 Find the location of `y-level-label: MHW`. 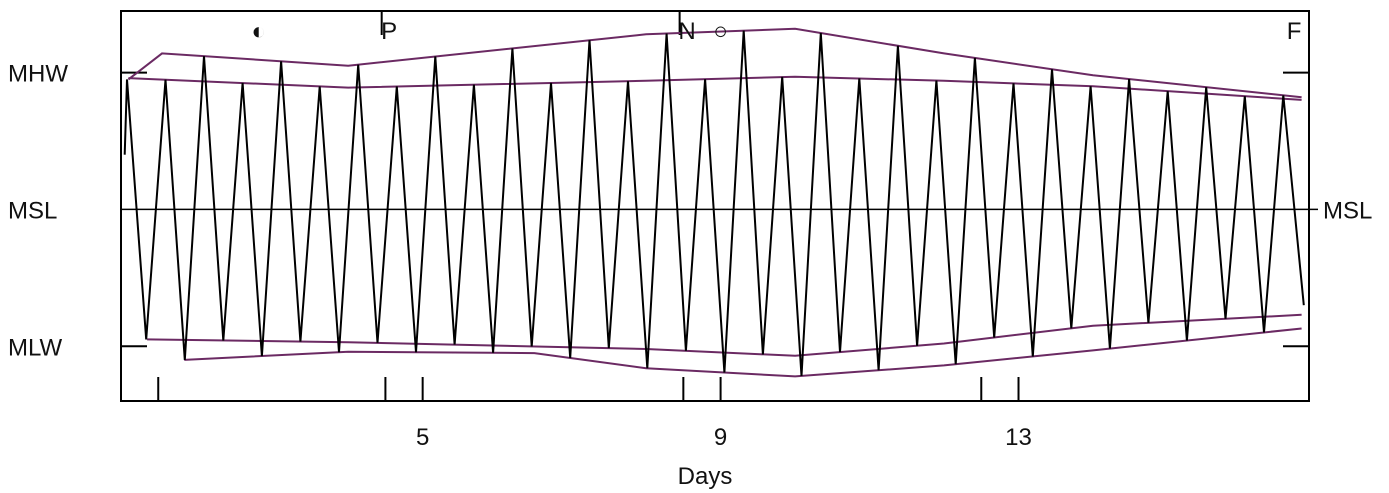

y-level-label: MHW is located at coordinates (38, 74).